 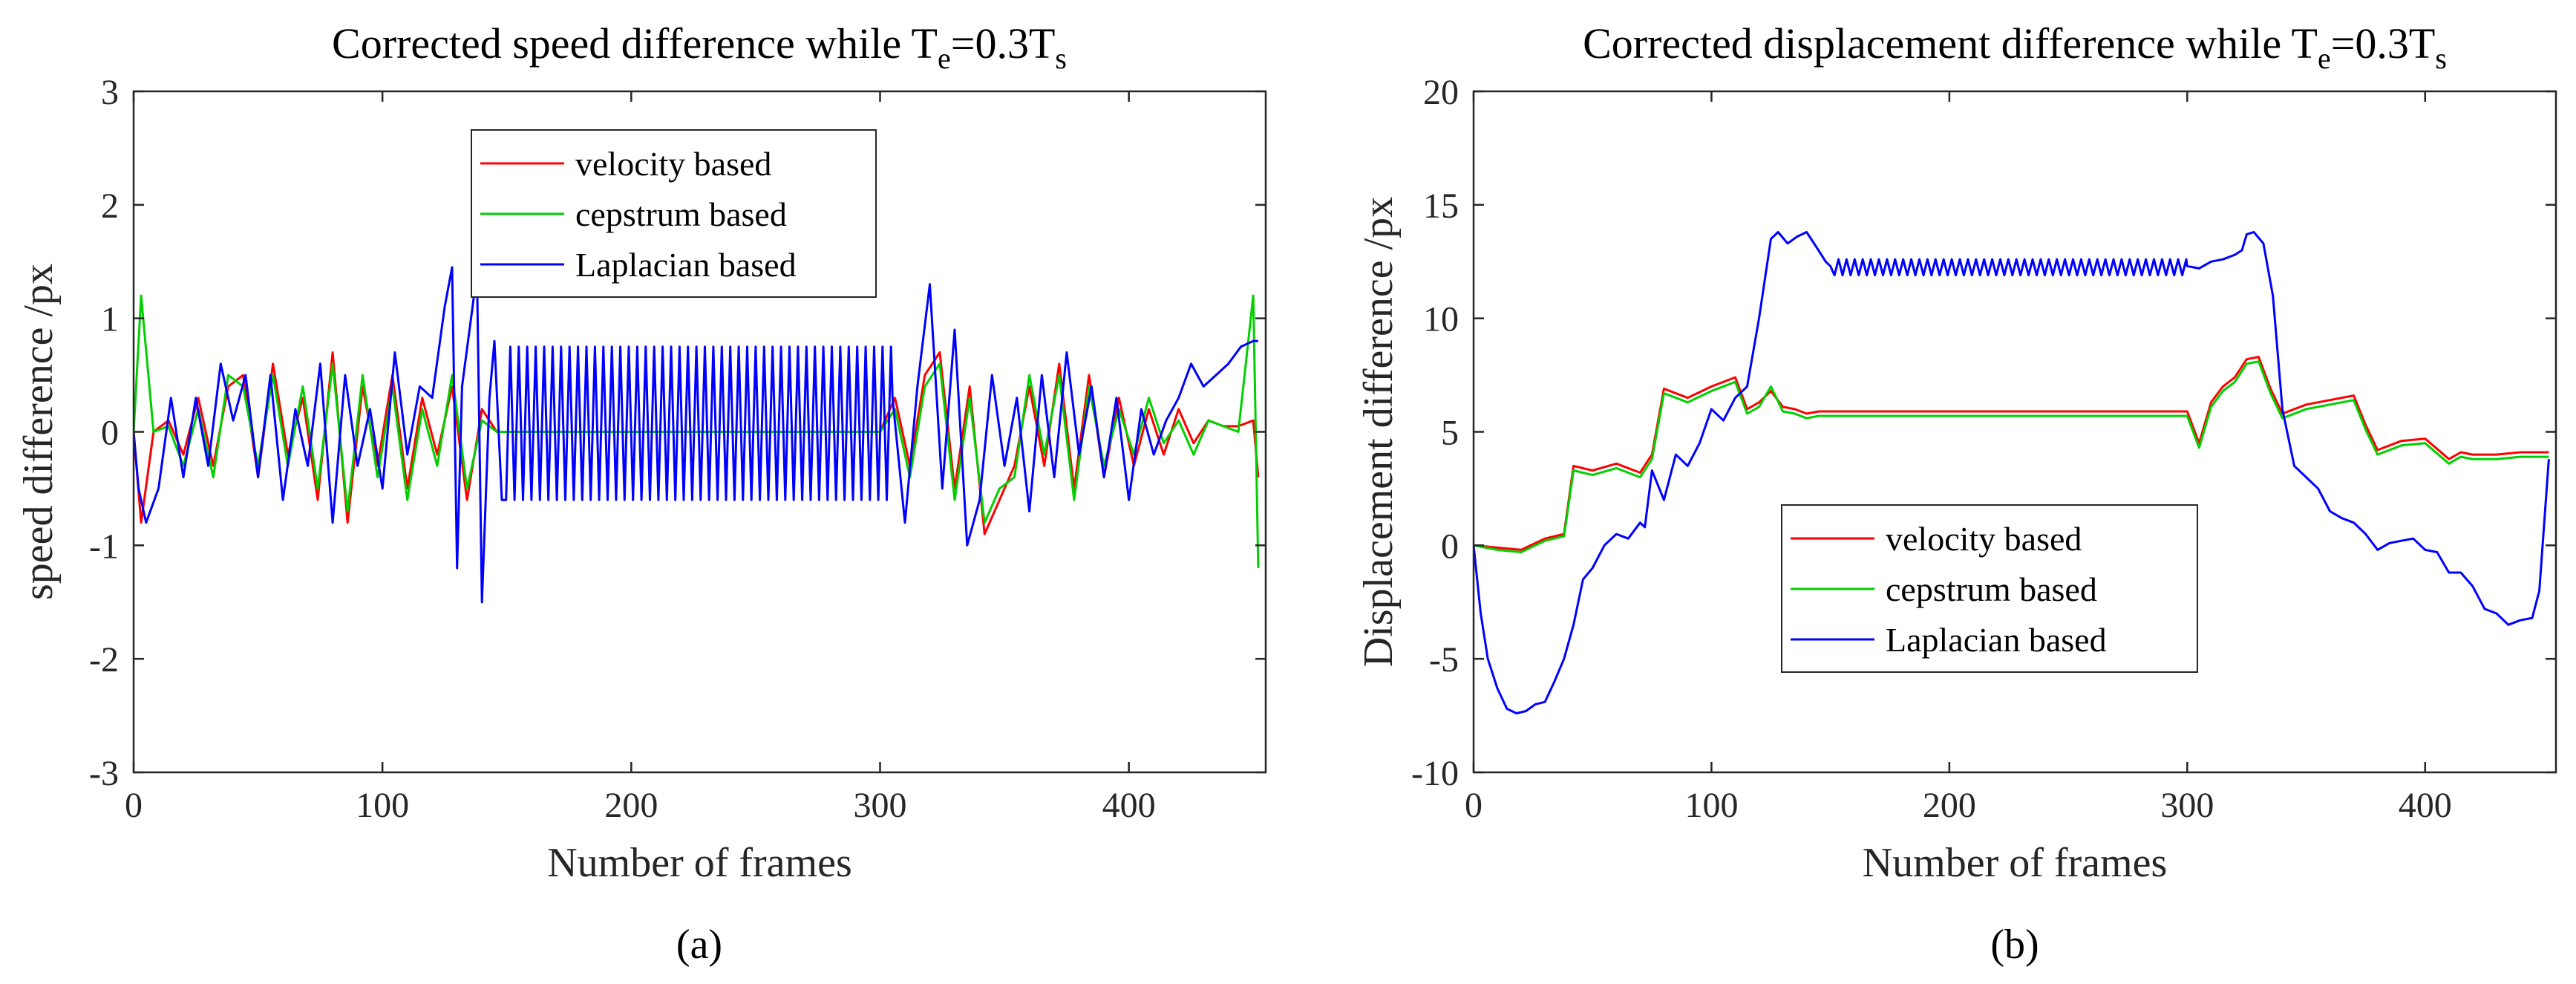 I want to click on y-tick-label: -10, so click(x=1435, y=773).